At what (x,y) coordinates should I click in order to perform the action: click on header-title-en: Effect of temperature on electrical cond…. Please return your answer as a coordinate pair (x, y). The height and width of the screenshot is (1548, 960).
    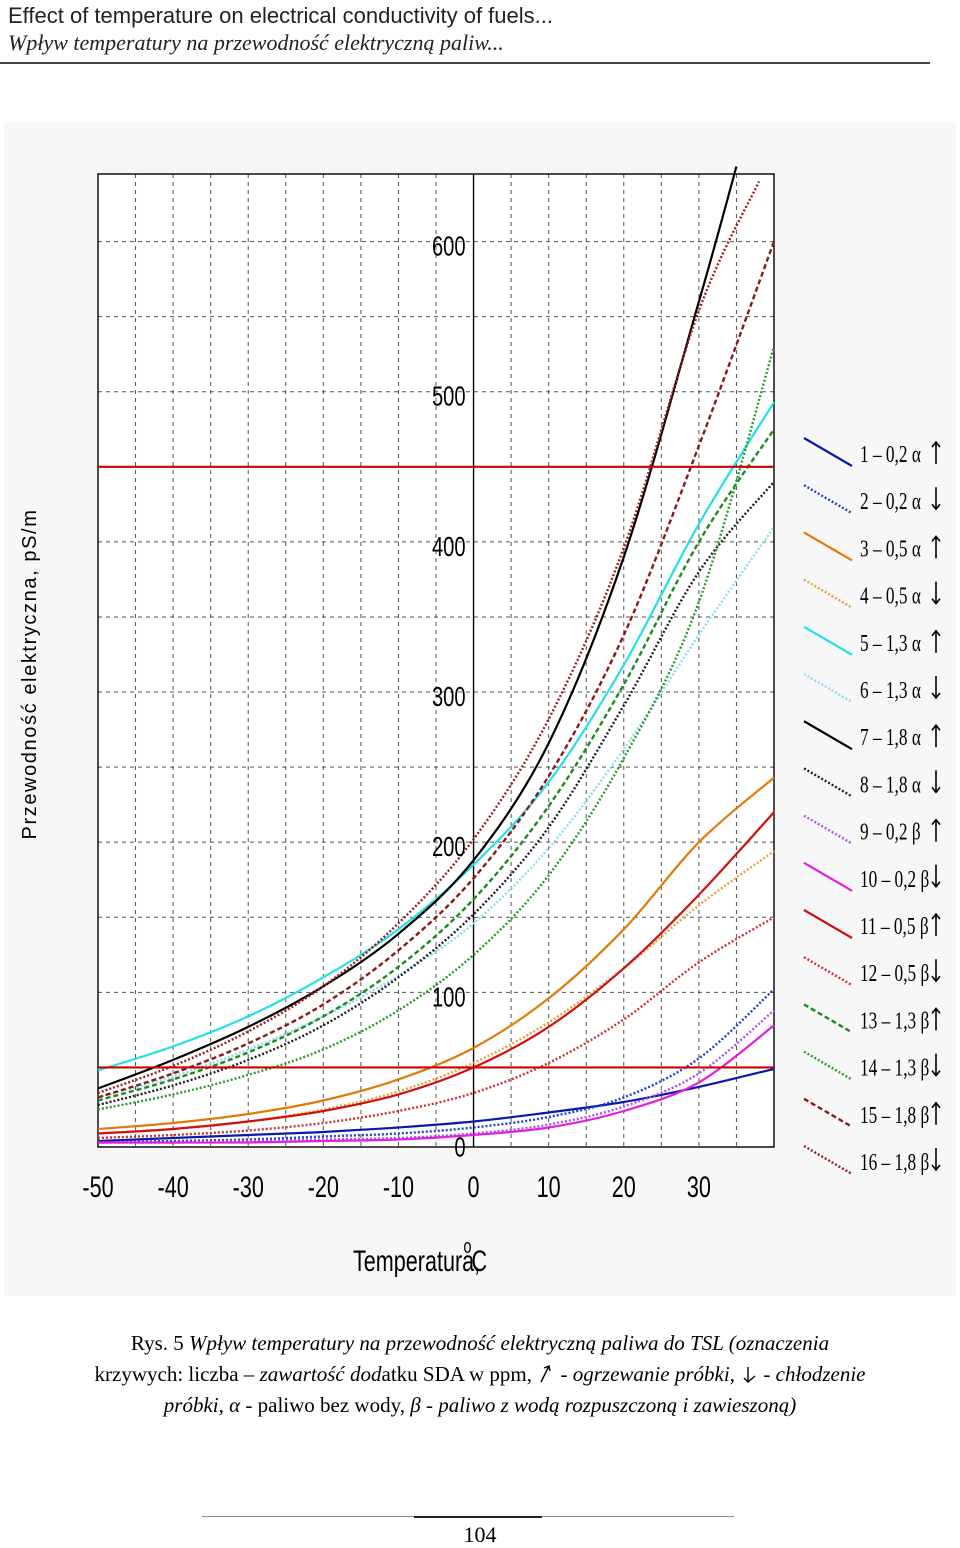
    Looking at the image, I should click on (280, 15).